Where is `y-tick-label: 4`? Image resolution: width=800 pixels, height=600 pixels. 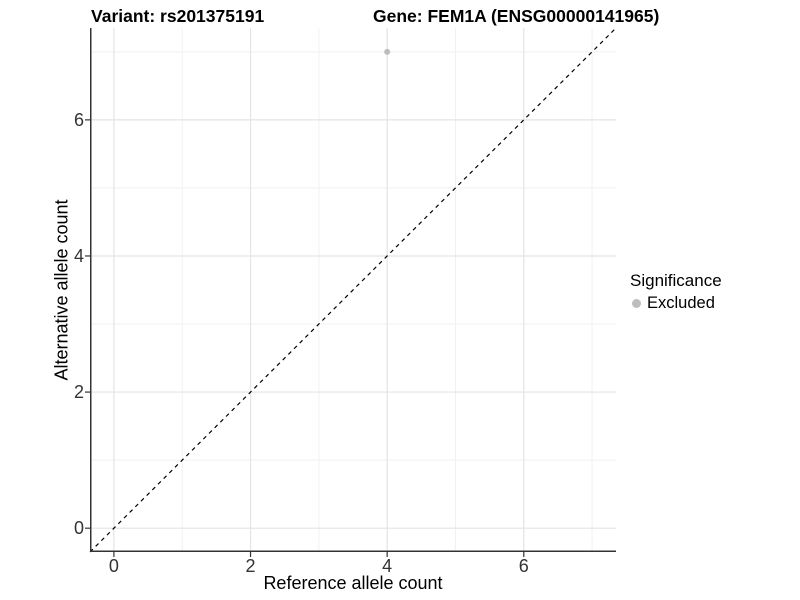
y-tick-label: 4 is located at coordinates (78, 255).